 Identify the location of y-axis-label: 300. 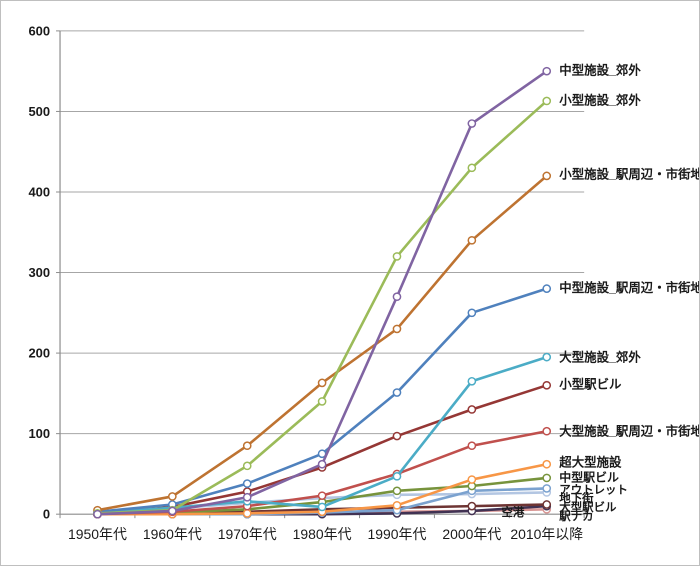
(39, 272).